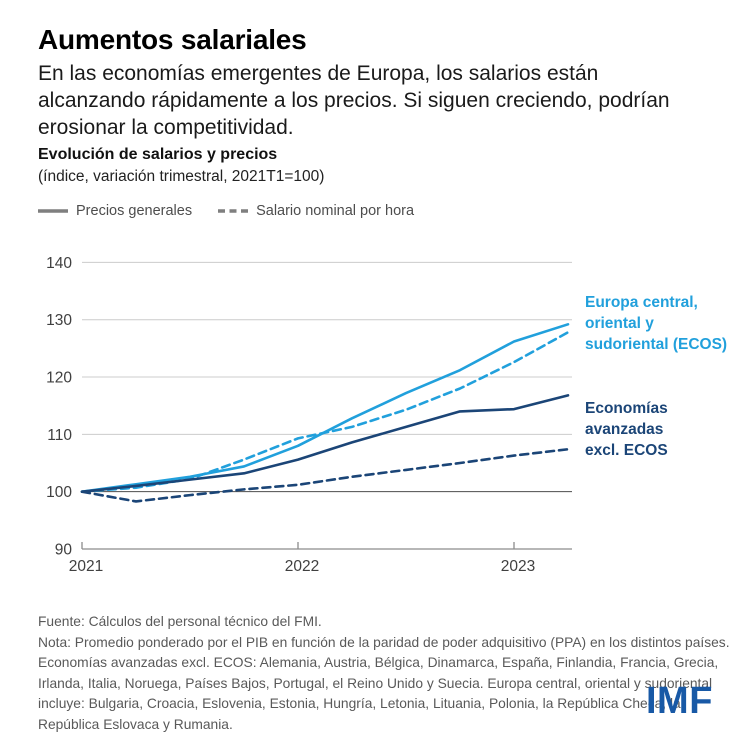  Describe the element at coordinates (53, 211) in the screenshot. I see `solid-line-swatch-icon` at that location.